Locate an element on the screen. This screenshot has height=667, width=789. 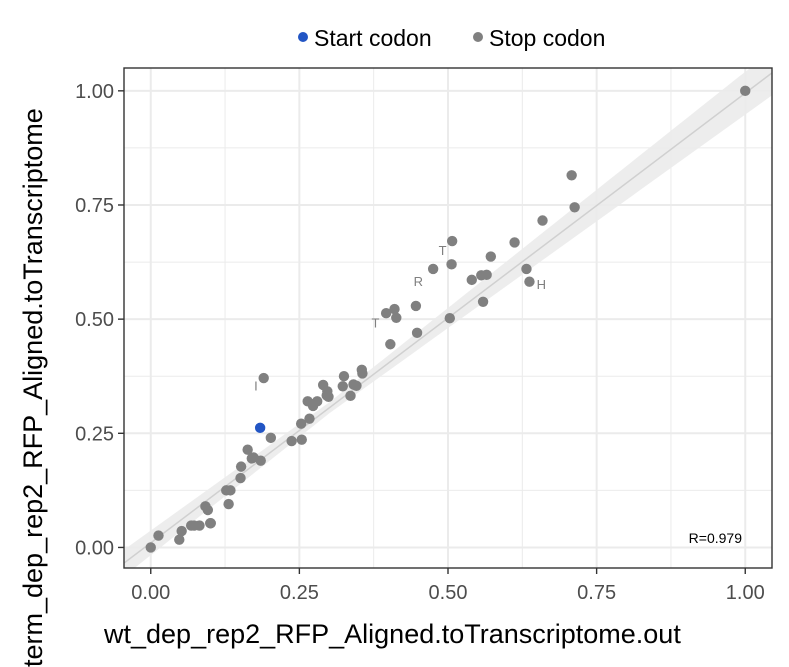
x-tick-label: 0.50 is located at coordinates (448, 593).